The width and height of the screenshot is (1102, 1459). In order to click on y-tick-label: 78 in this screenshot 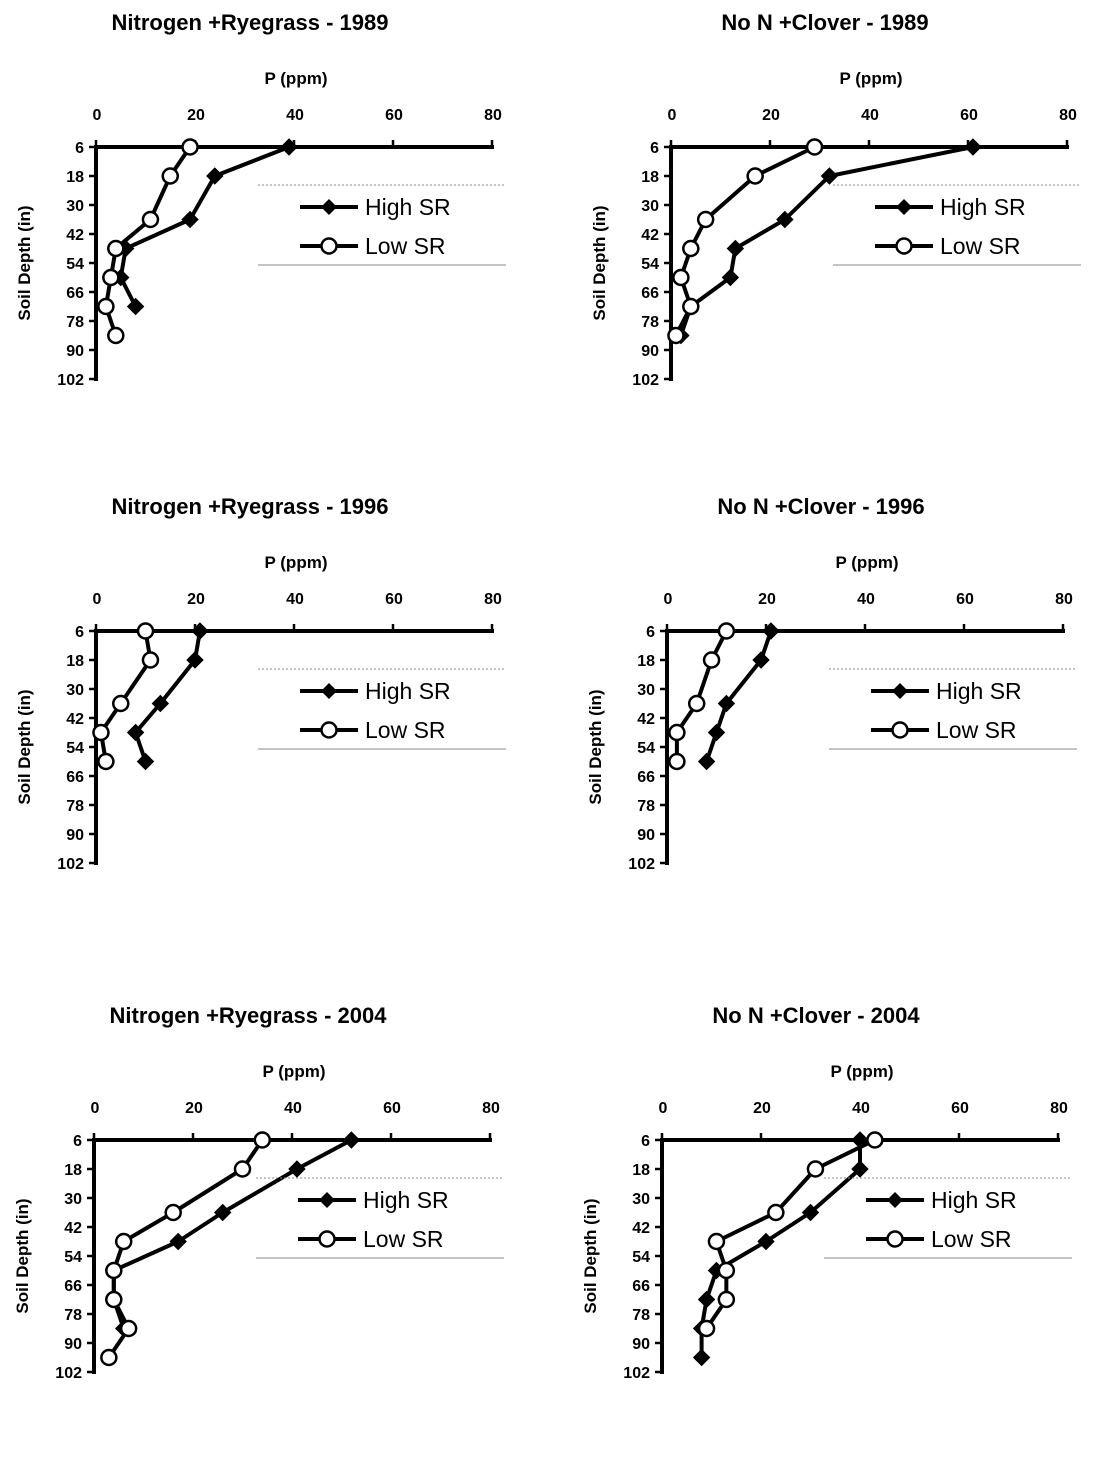, I will do `click(641, 1315)`.